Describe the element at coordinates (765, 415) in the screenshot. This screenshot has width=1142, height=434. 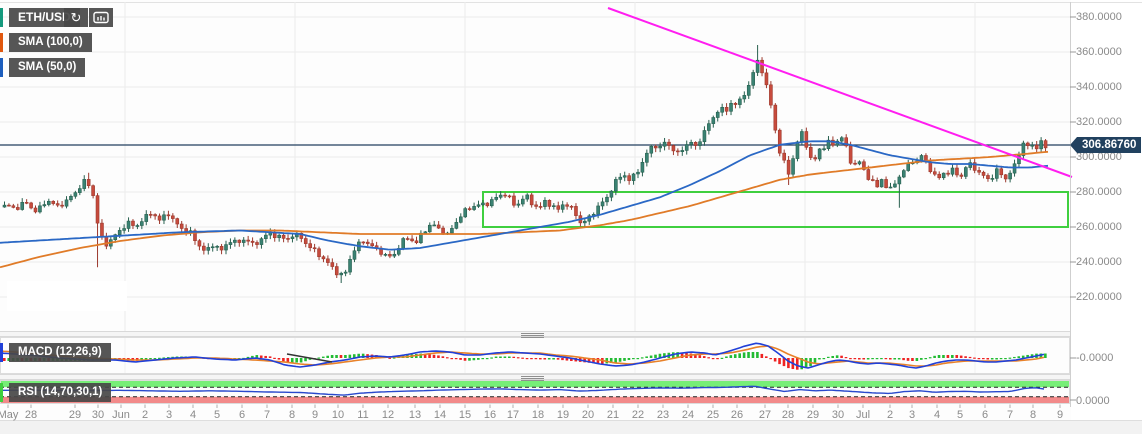
I see `time-axis-label: 27` at that location.